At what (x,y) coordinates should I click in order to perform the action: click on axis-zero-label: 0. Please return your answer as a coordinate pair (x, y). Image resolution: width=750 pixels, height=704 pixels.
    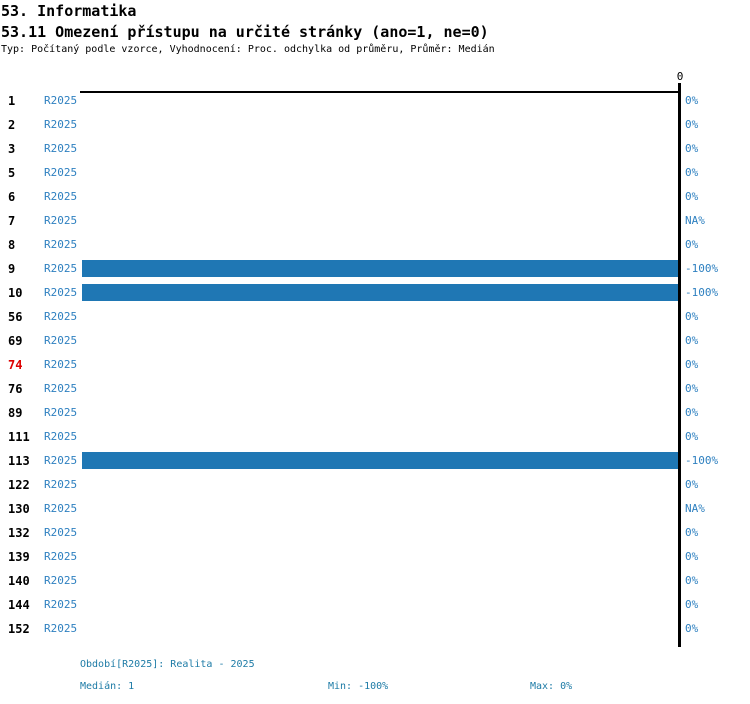
    Looking at the image, I should click on (680, 76).